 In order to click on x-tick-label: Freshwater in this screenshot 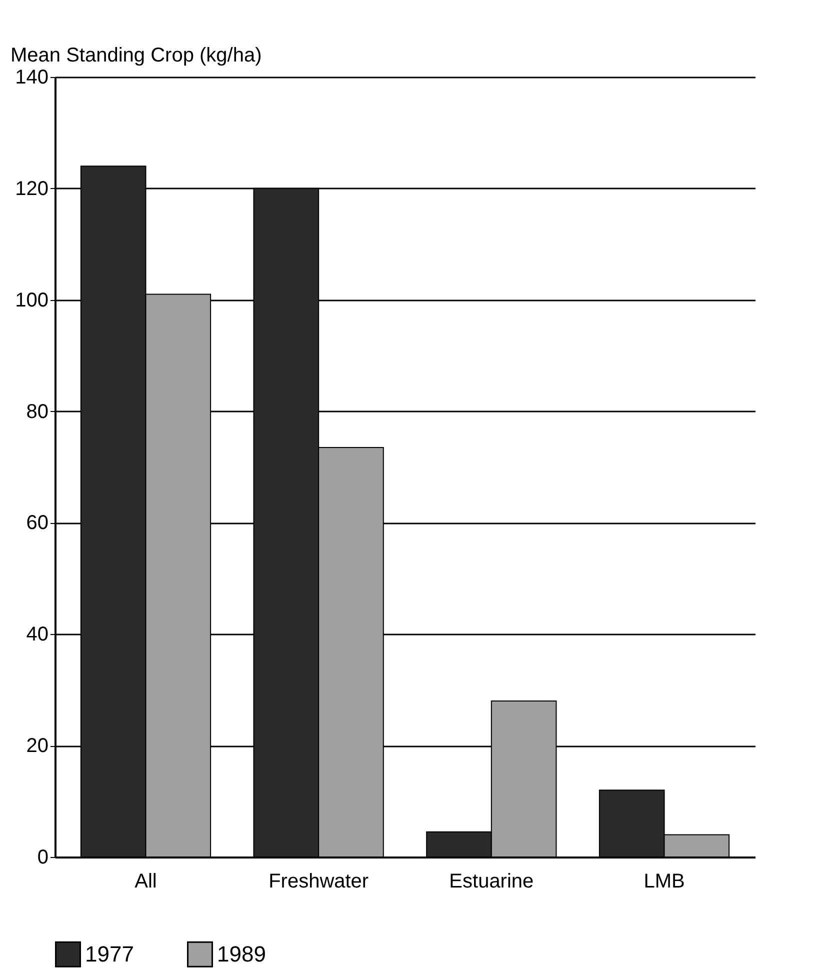, I will do `click(318, 881)`.